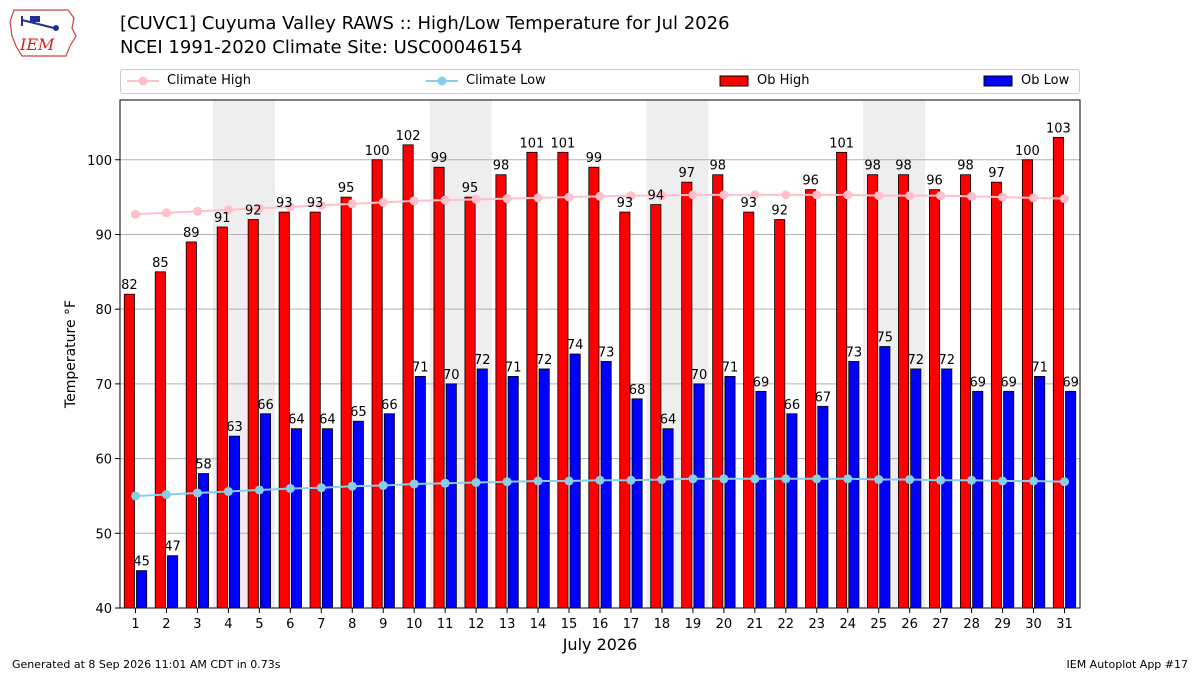 Image resolution: width=1200 pixels, height=675 pixels. Describe the element at coordinates (445, 624) in the screenshot. I see `xtick-label-11: 11` at that location.